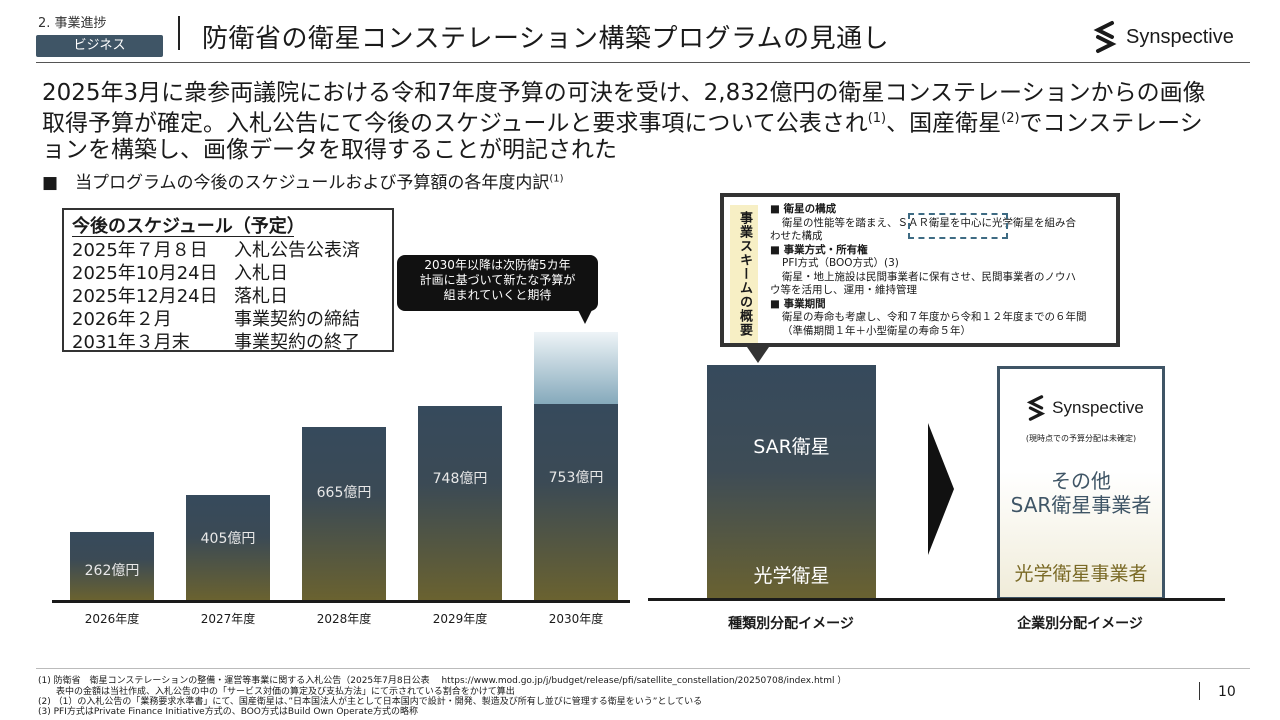  Describe the element at coordinates (576, 619) in the screenshot. I see `x-tick-label: 2030年度` at that location.